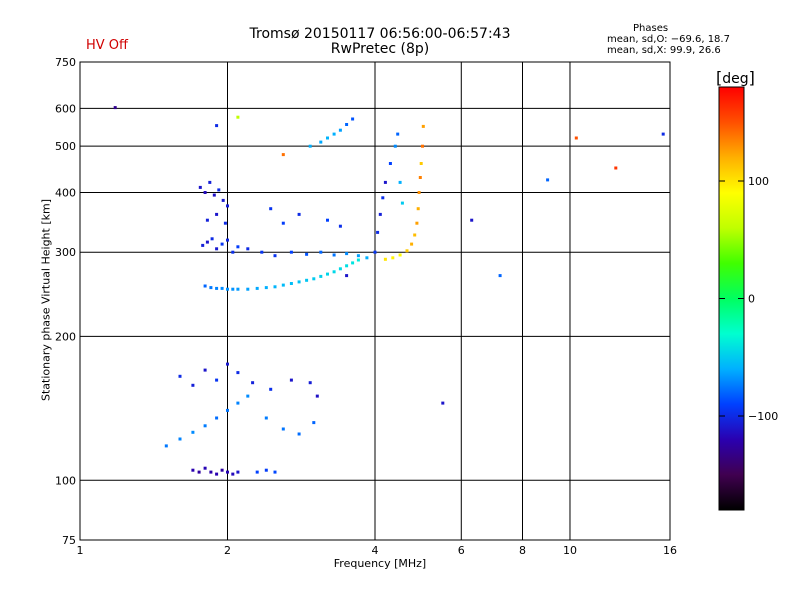  What do you see at coordinates (461, 550) in the screenshot?
I see `x-tick-label: 6` at bounding box center [461, 550].